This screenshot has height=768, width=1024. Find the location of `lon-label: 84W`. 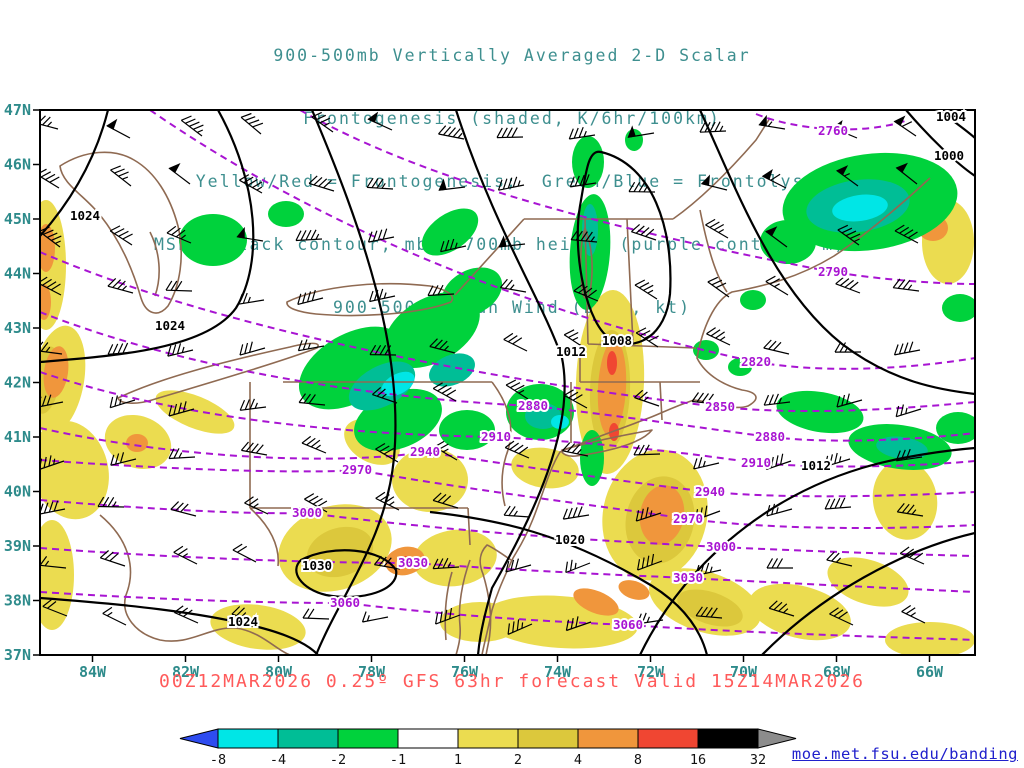

lon-label: 84W is located at coordinates (93, 672).